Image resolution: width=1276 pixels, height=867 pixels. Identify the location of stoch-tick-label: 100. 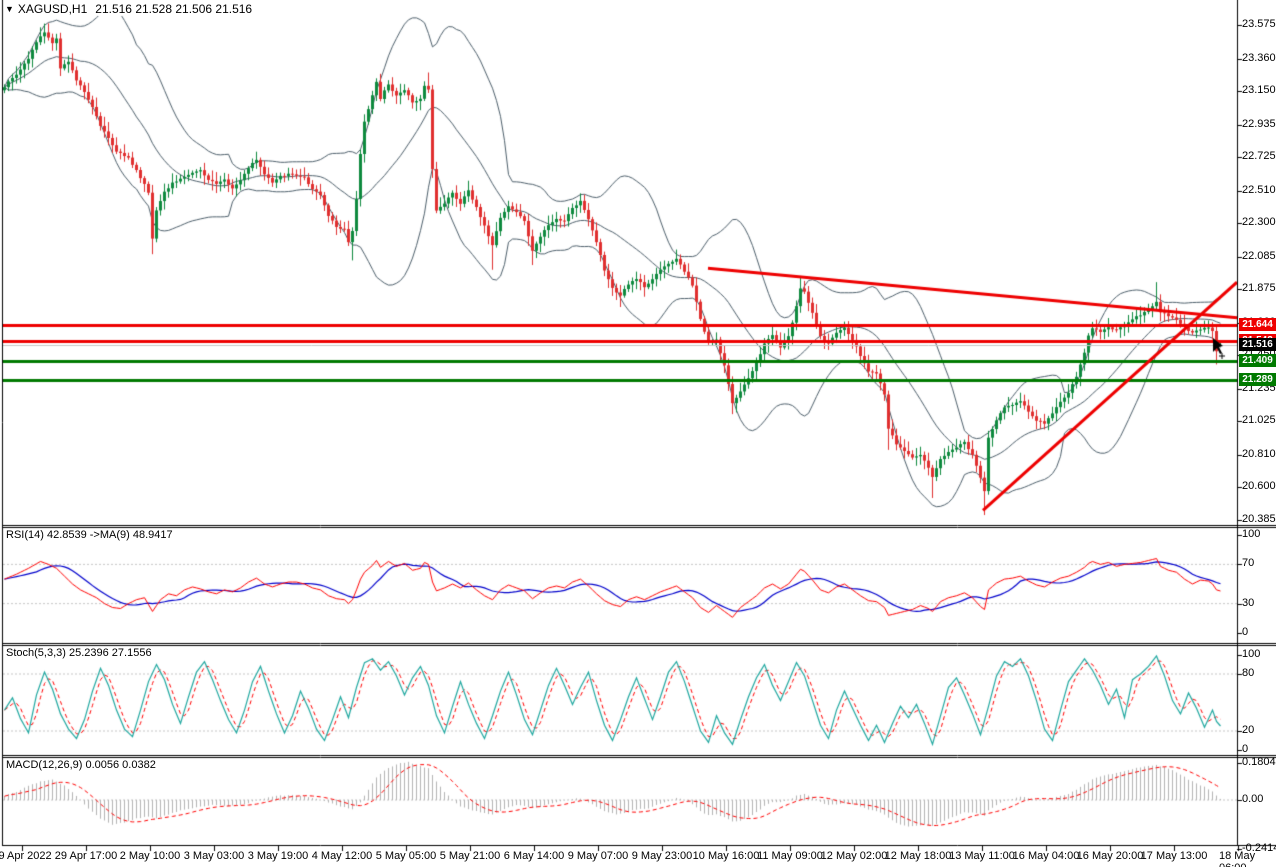
(1251, 654).